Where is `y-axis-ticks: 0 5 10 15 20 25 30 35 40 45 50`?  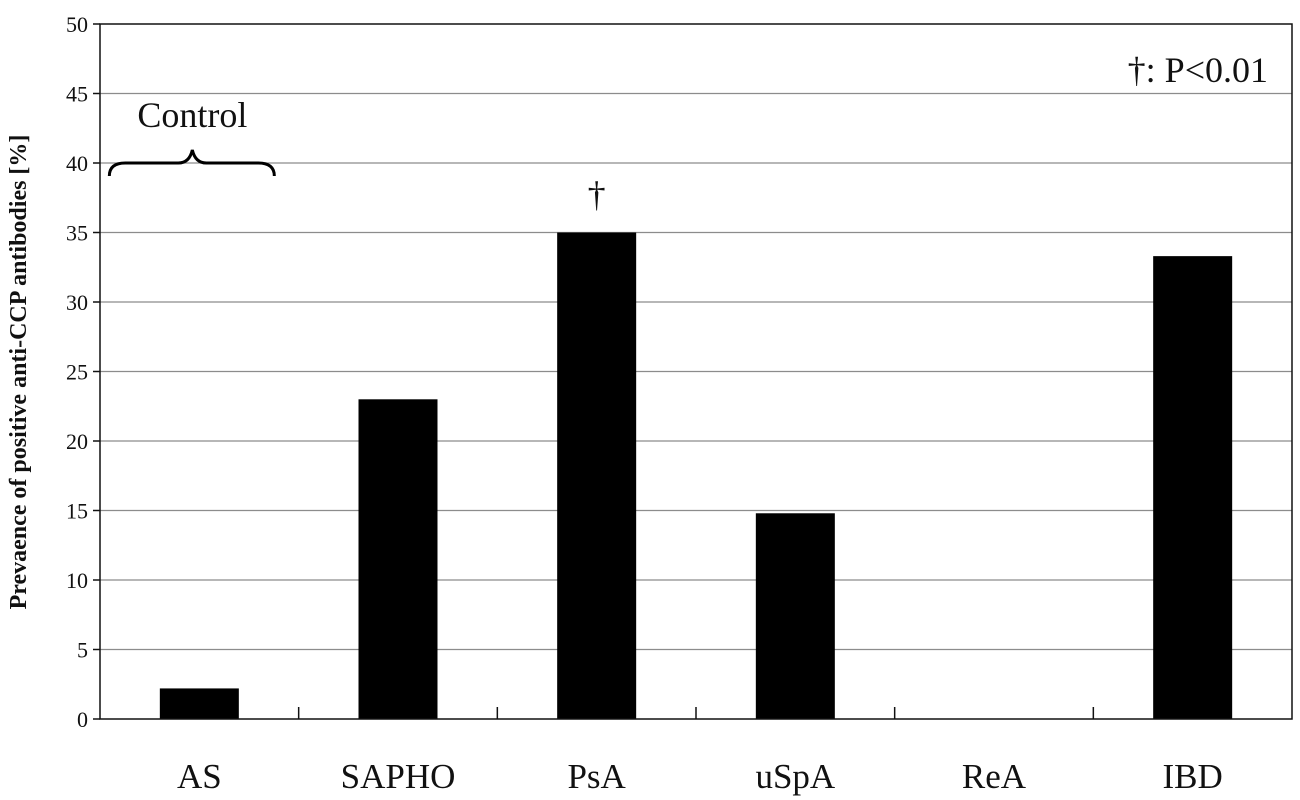 y-axis-ticks: 0 5 10 15 20 25 30 35 40 45 50 is located at coordinates (83, 372).